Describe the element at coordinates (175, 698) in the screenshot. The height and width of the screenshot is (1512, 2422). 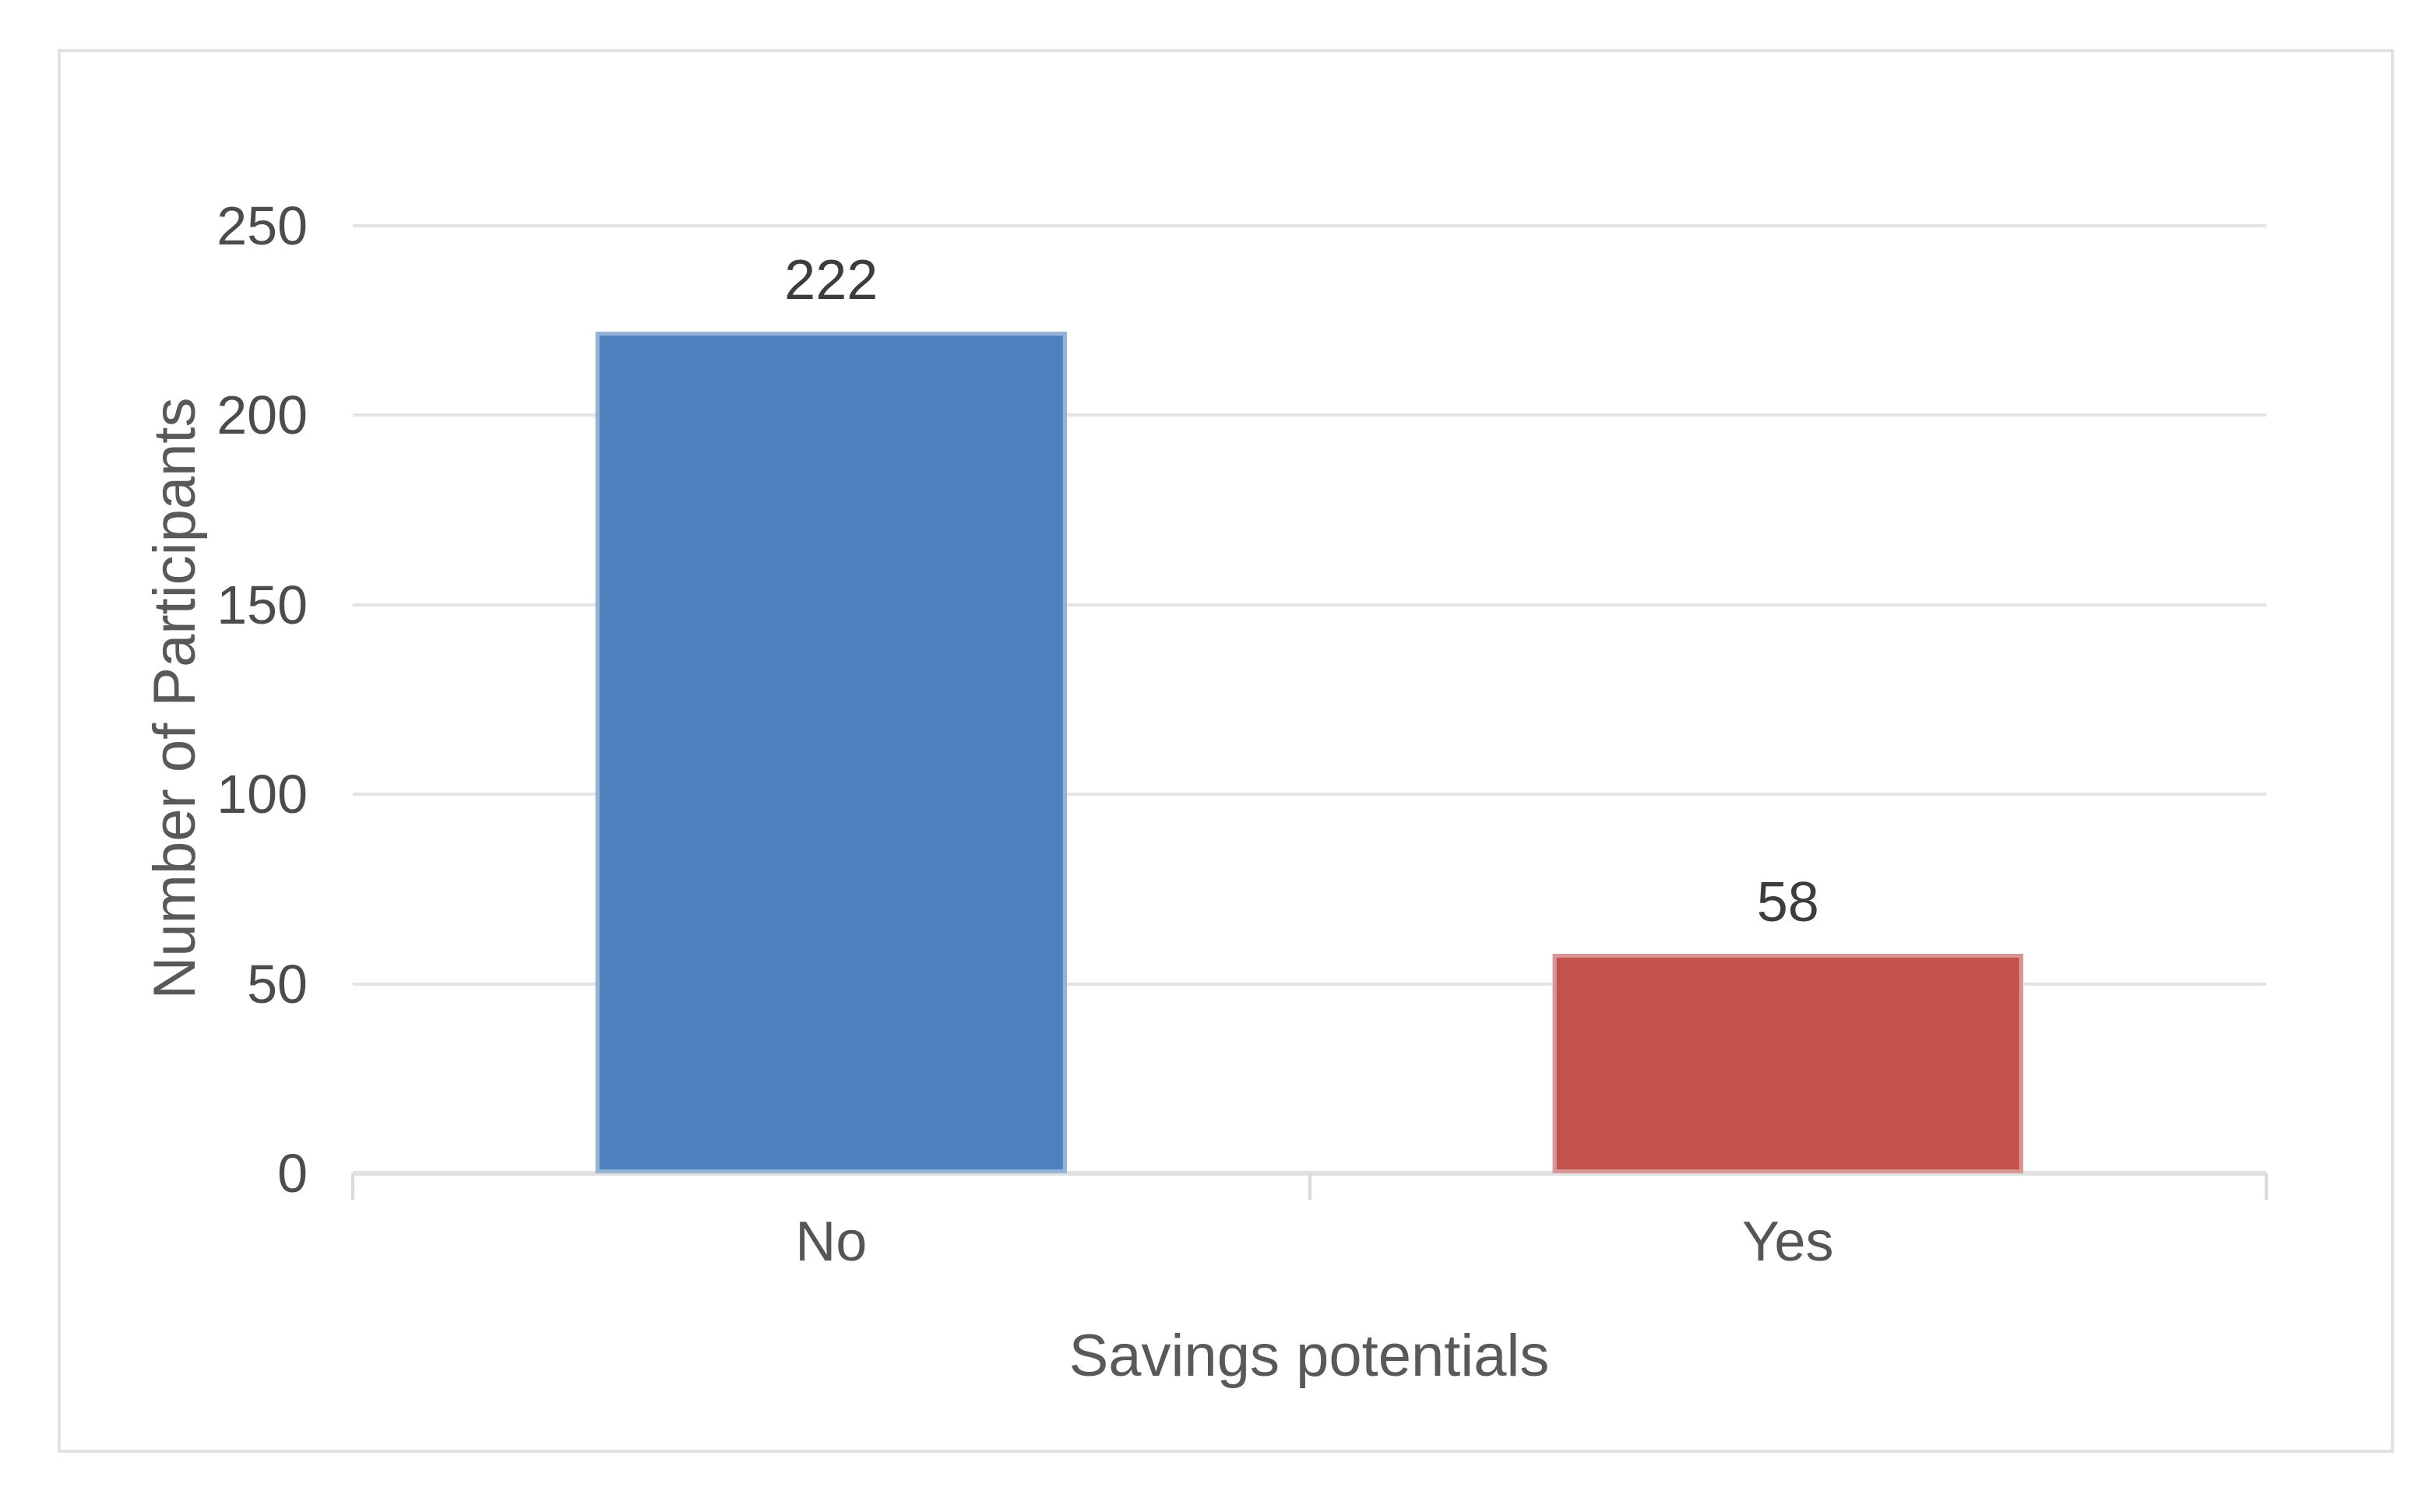
I see `y-axis-title: Number of Participants` at that location.